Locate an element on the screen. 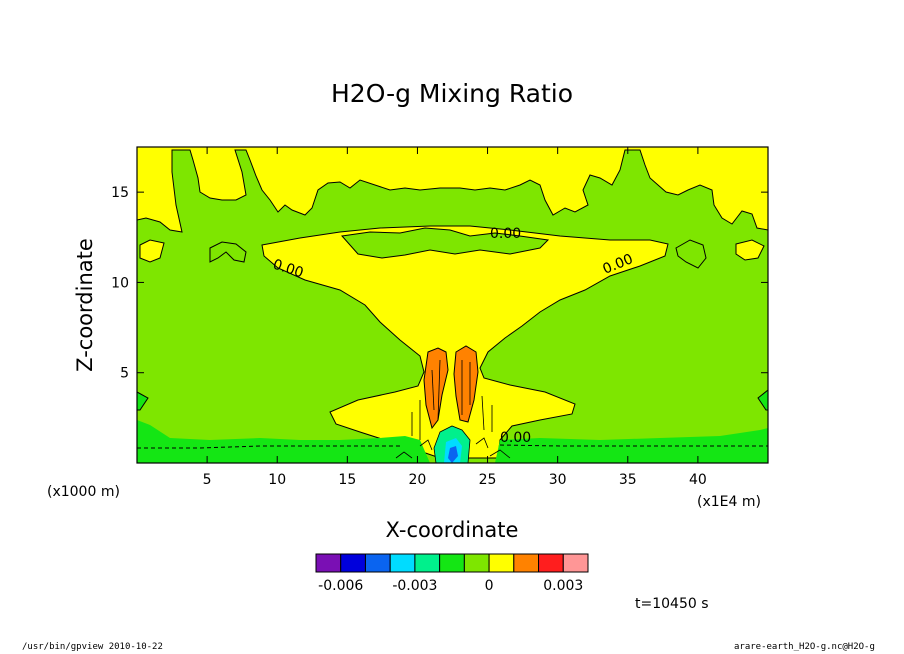 The image size is (904, 654). colorbar is located at coordinates (452, 563).